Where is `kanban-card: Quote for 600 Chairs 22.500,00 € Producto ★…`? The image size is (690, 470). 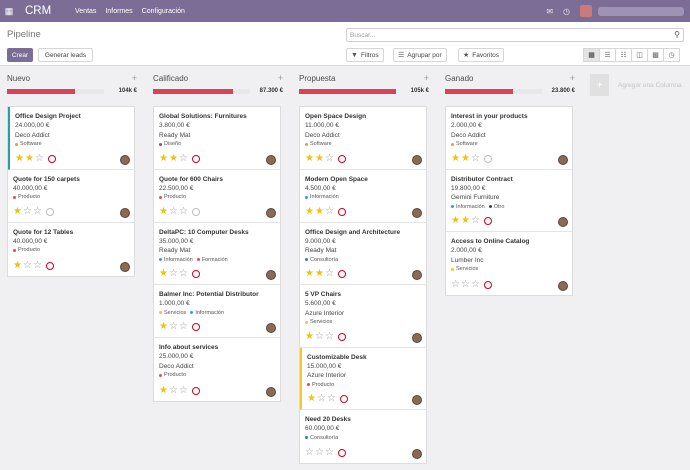
kanban-card: Quote for 600 Chairs 22.500,00 € Producto ★… is located at coordinates (217, 196).